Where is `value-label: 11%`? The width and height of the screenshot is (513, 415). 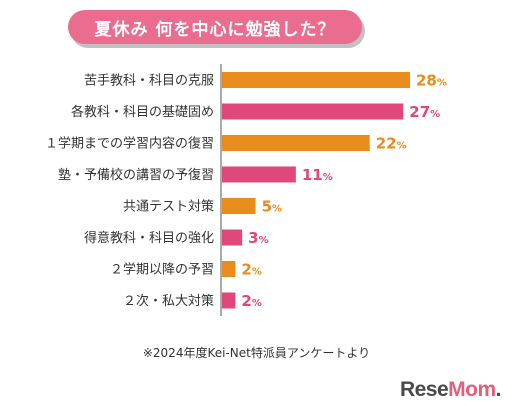
value-label: 11% is located at coordinates (317, 175).